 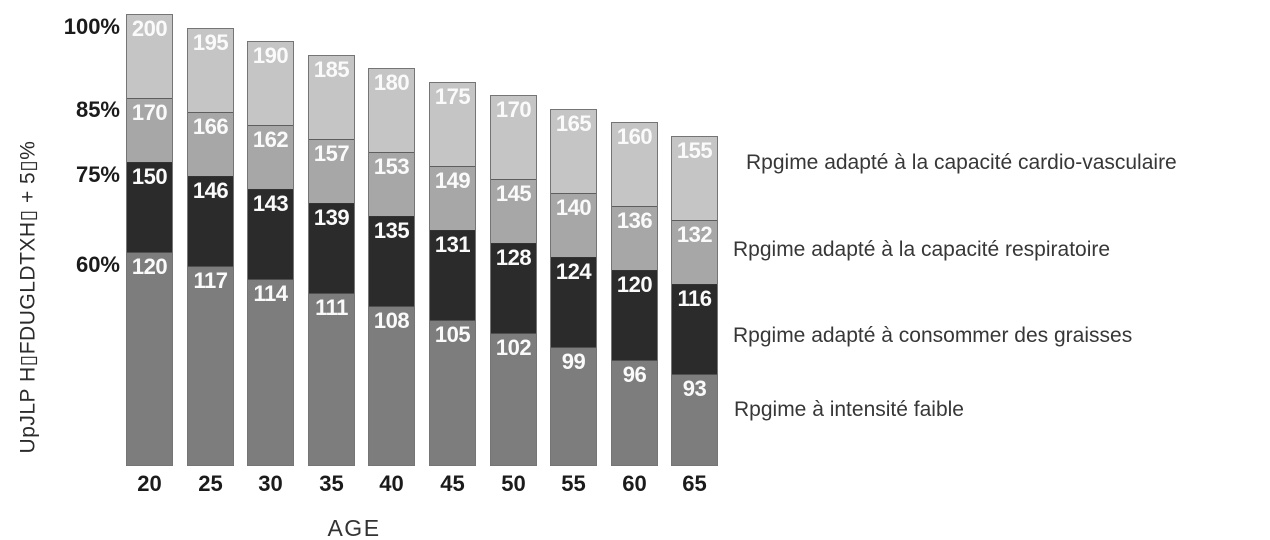 I want to click on bar-age-40: 180 153 135 108, so click(x=391, y=267).